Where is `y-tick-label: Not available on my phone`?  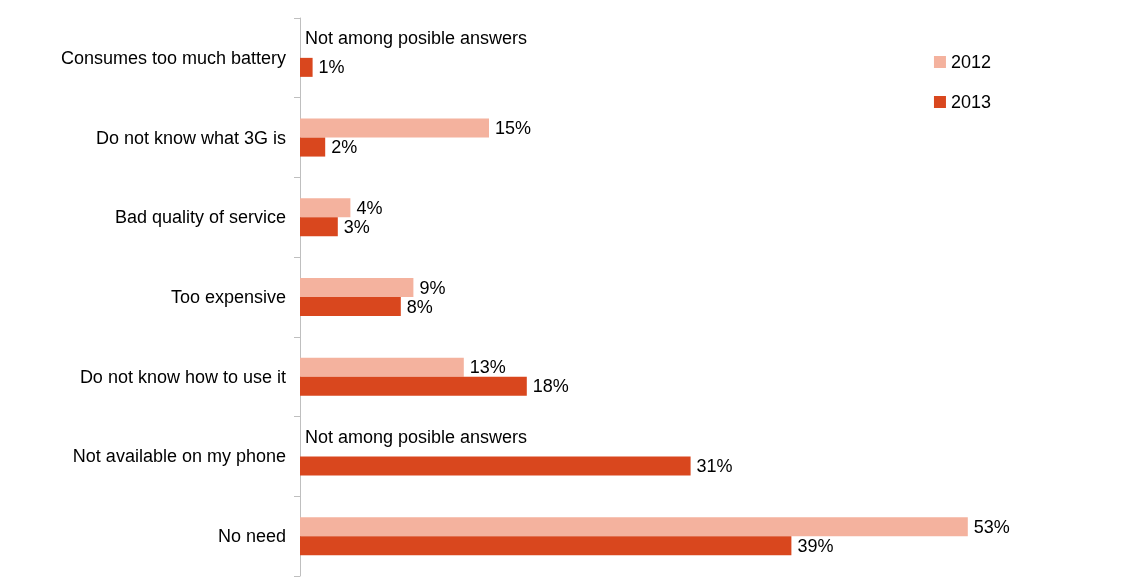
y-tick-label: Not available on my phone is located at coordinates (179, 456).